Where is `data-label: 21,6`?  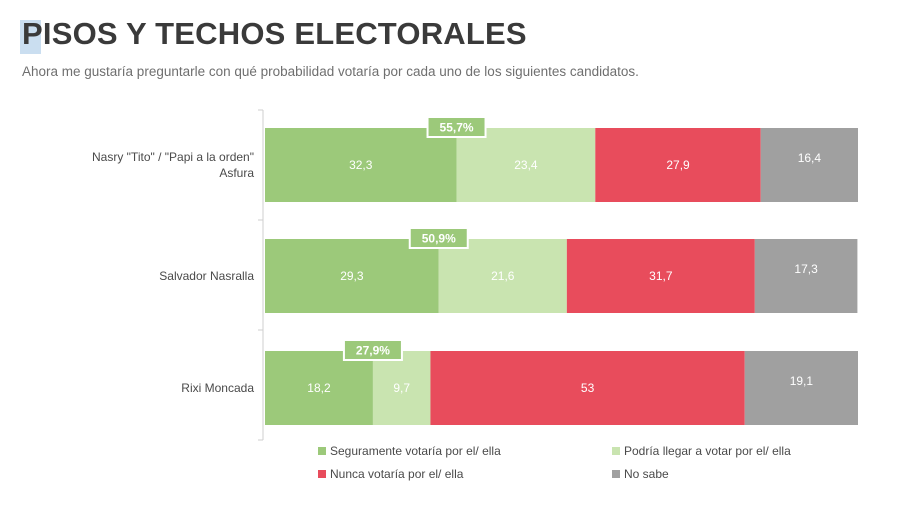 data-label: 21,6 is located at coordinates (503, 276).